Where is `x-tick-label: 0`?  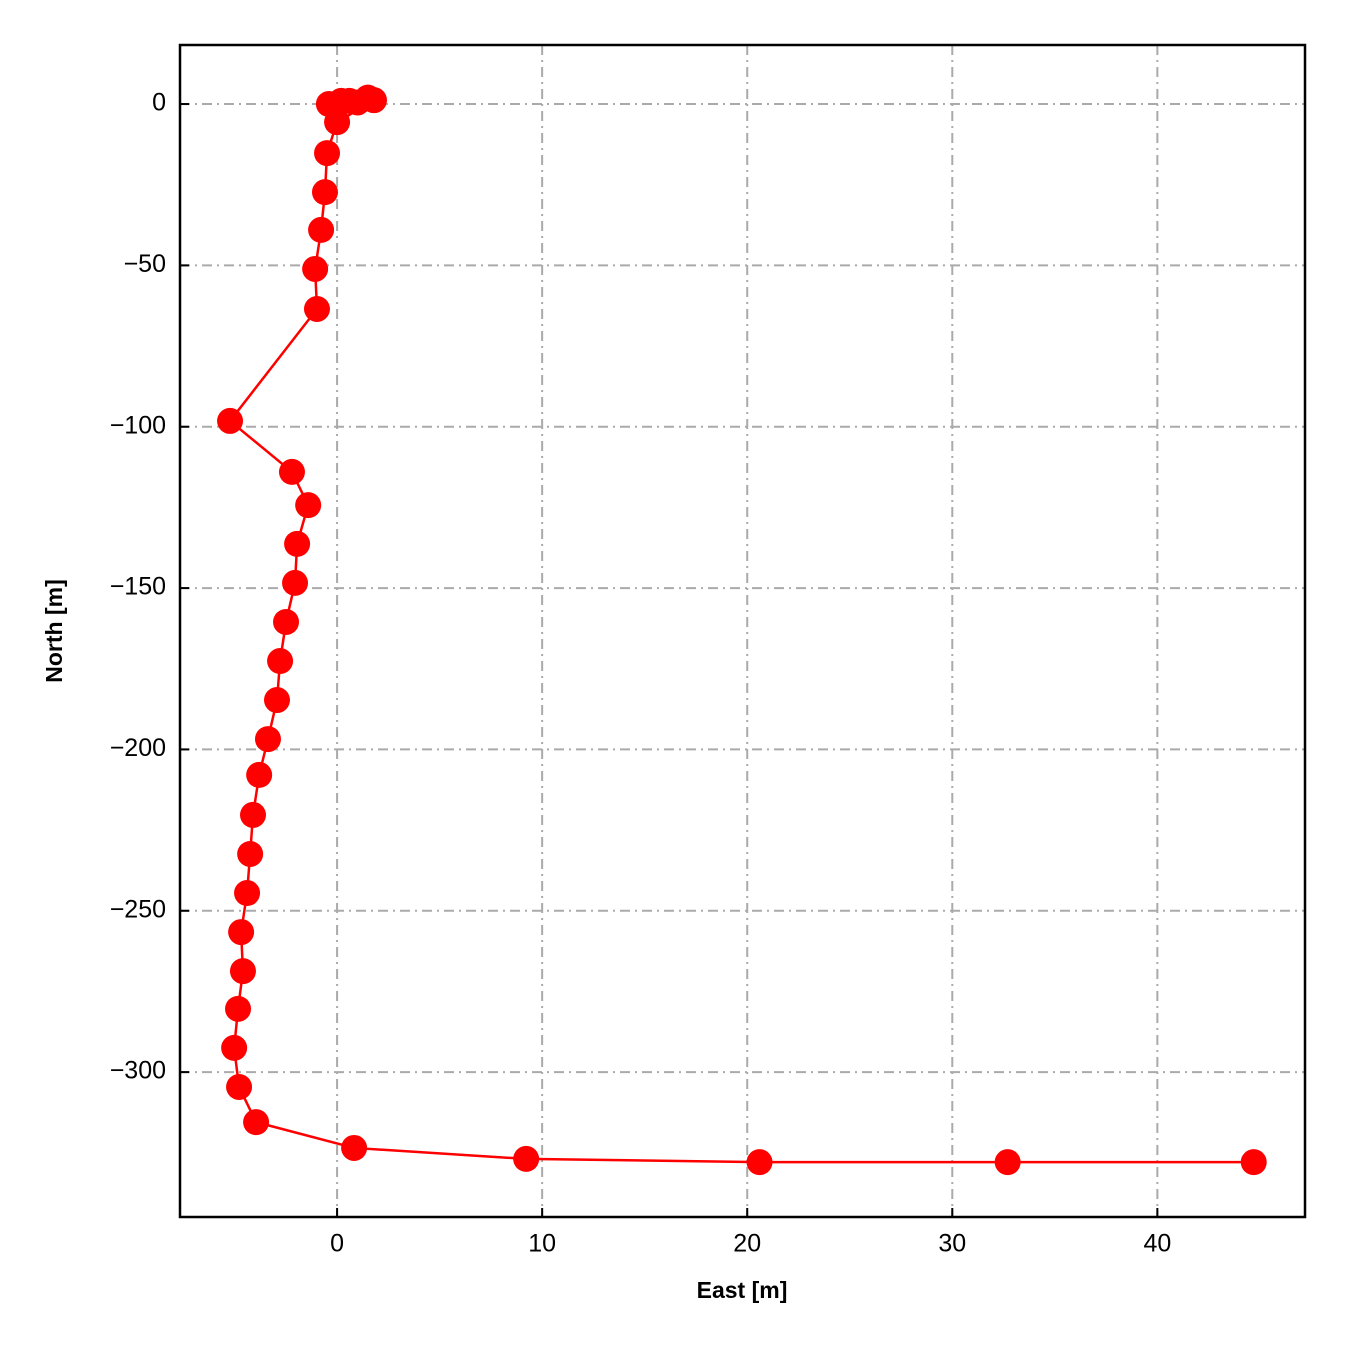 x-tick-label: 0 is located at coordinates (337, 1244).